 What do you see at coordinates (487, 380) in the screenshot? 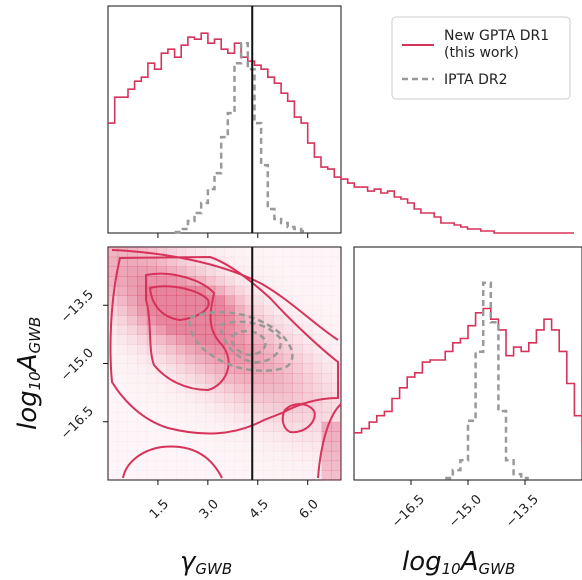
I see `logA-hist-ipta` at bounding box center [487, 380].